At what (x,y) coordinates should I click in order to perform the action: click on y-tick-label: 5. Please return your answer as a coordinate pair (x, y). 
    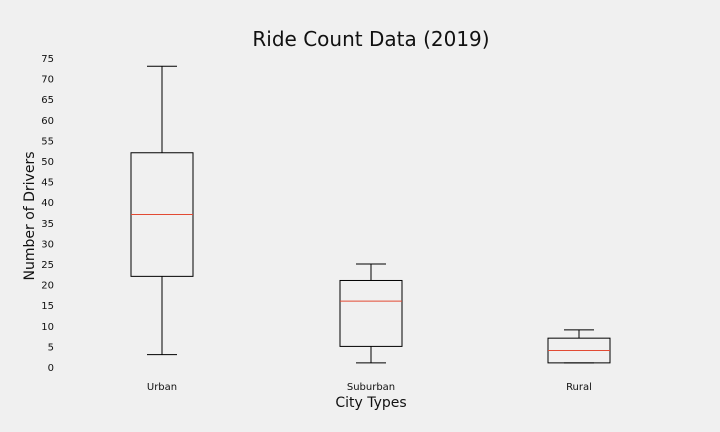
    Looking at the image, I should click on (51, 347).